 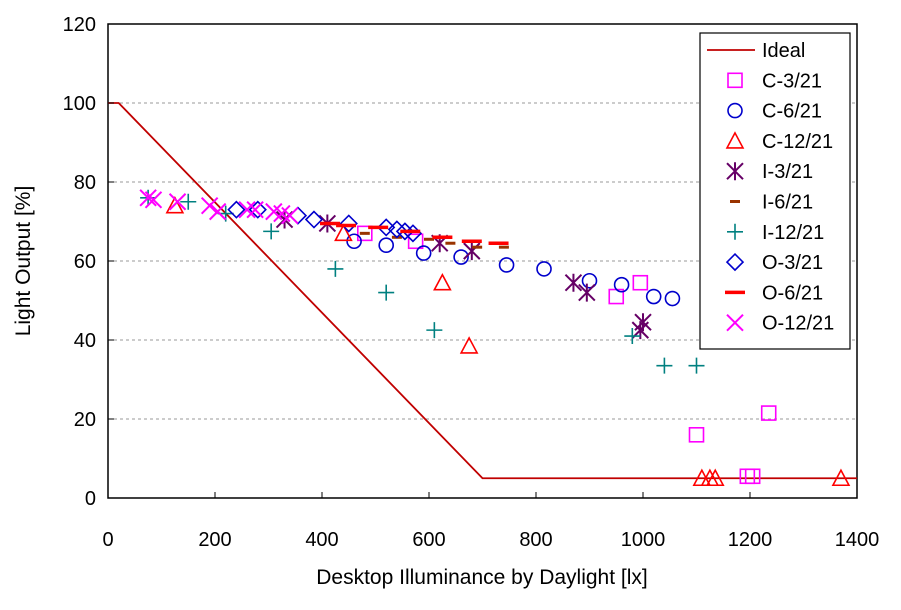 I want to click on legend-box, so click(x=775, y=191).